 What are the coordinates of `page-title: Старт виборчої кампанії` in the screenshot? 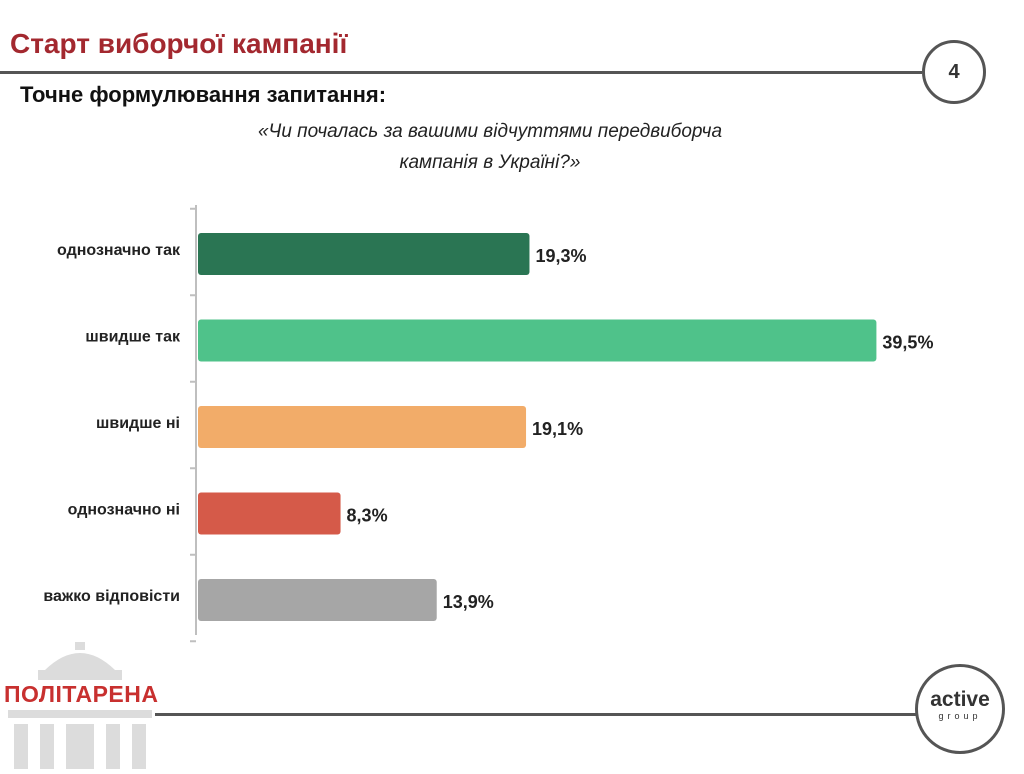 It's located at (179, 43).